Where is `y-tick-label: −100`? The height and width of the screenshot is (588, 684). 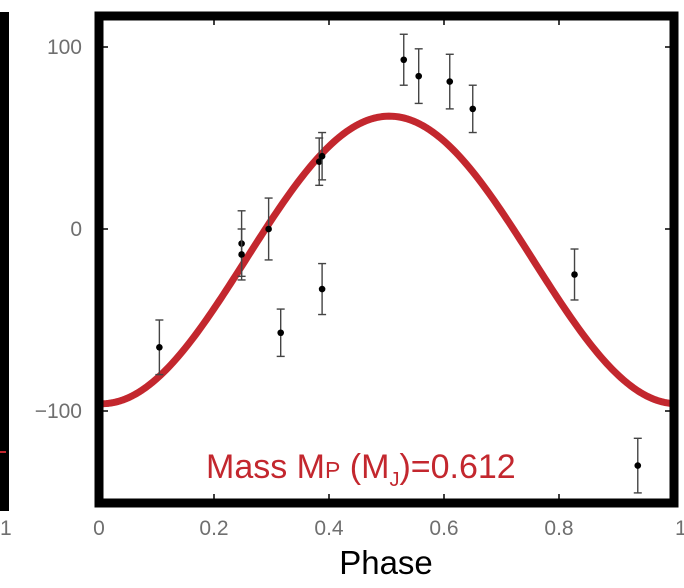
y-tick-label: −100 is located at coordinates (58, 411).